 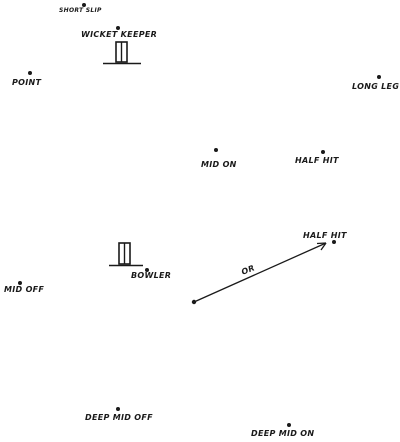 I want to click on arrow-shaft, so click(x=260, y=272).